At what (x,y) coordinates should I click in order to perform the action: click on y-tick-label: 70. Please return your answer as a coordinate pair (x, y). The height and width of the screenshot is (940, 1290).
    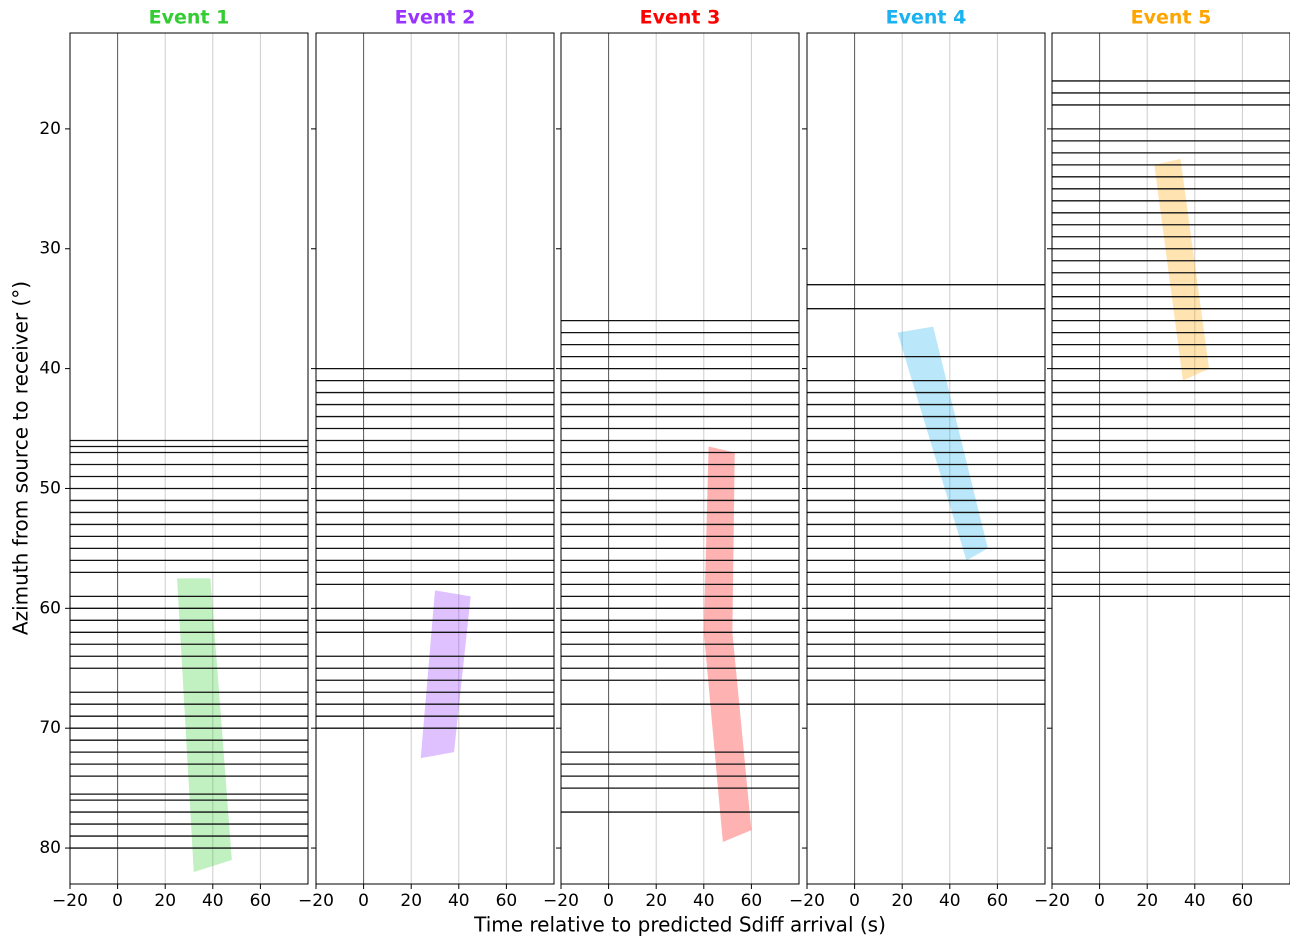
    Looking at the image, I should click on (50, 728).